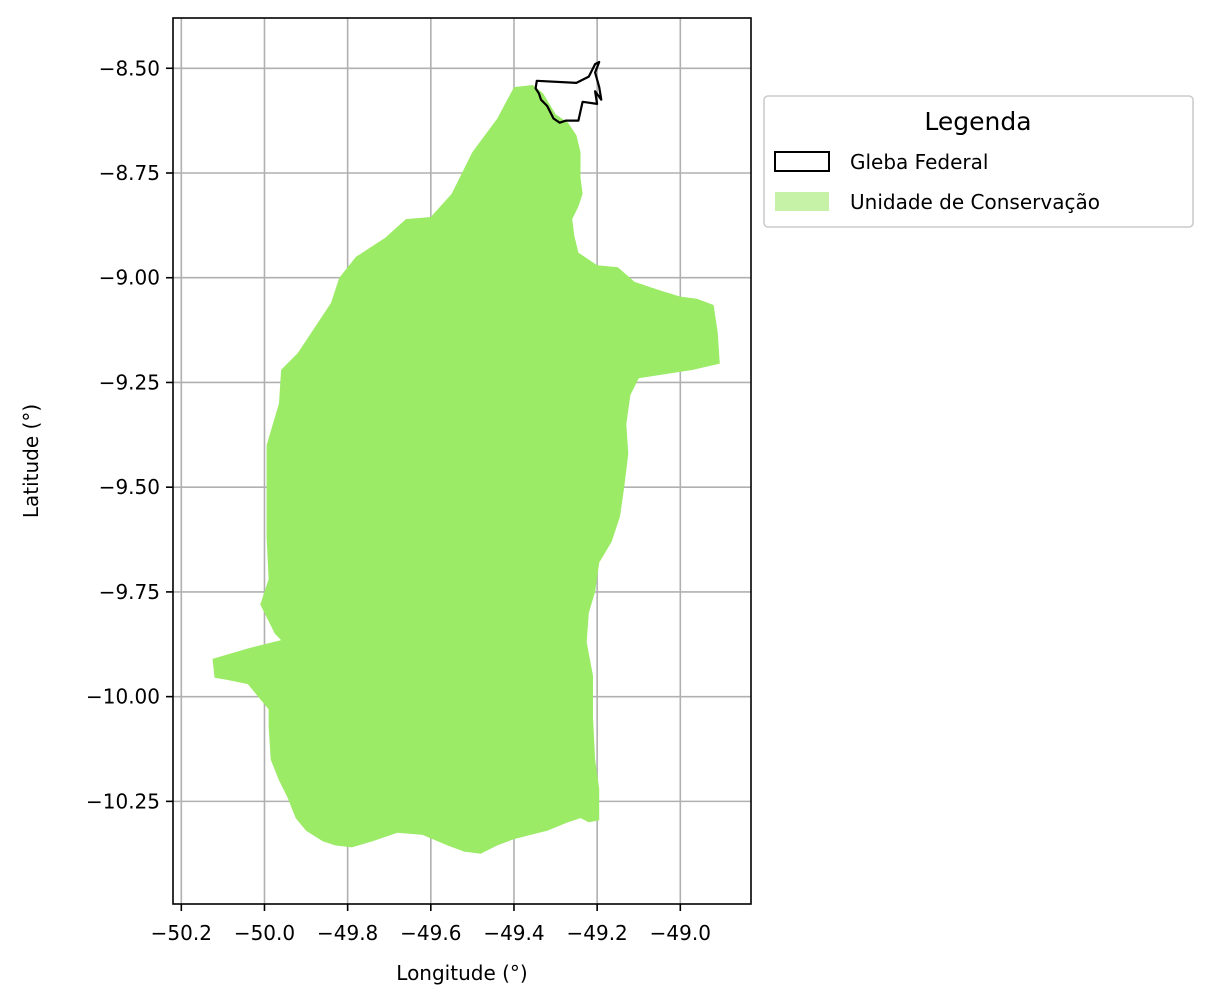 The width and height of the screenshot is (1212, 1006). Describe the element at coordinates (123, 697) in the screenshot. I see `y-tick-label: −10.00` at that location.